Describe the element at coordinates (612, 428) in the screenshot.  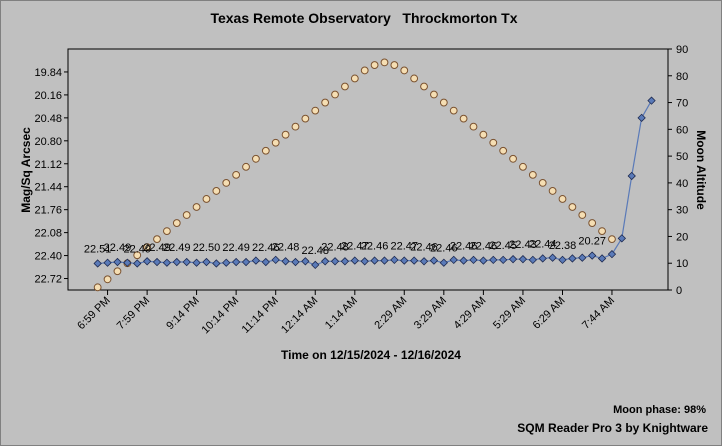
I see `software-credit: SQM Reader Pro 3 by Knightware` at that location.